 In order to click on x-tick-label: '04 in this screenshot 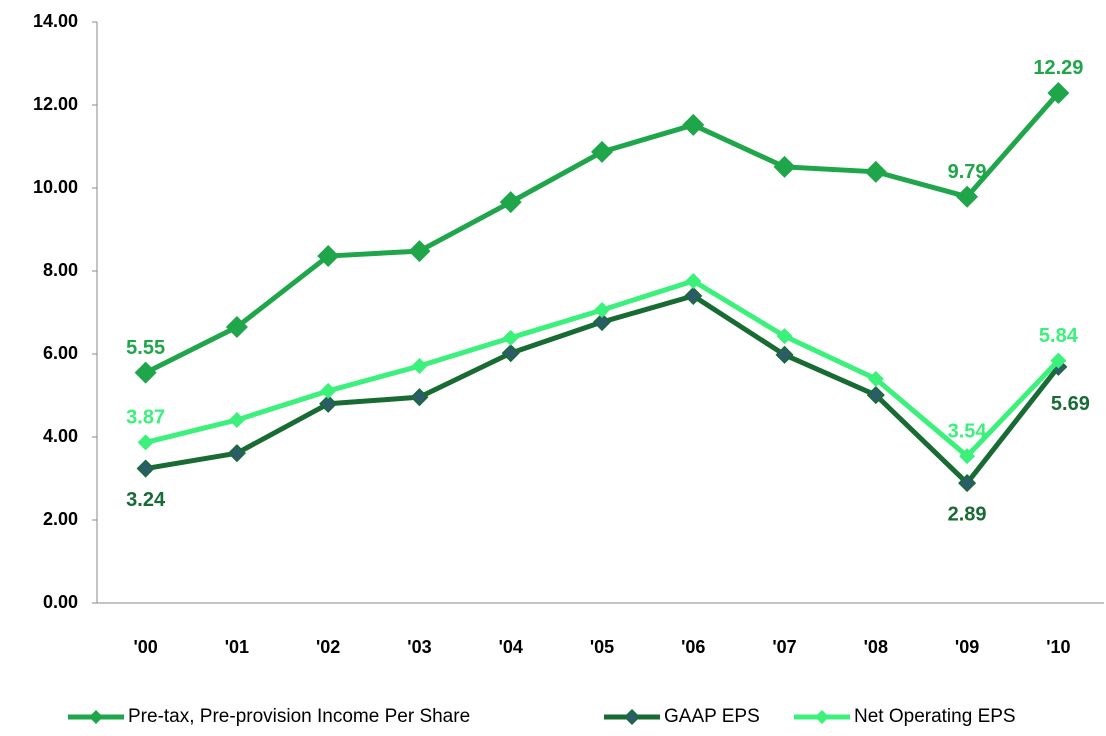, I will do `click(511, 647)`.